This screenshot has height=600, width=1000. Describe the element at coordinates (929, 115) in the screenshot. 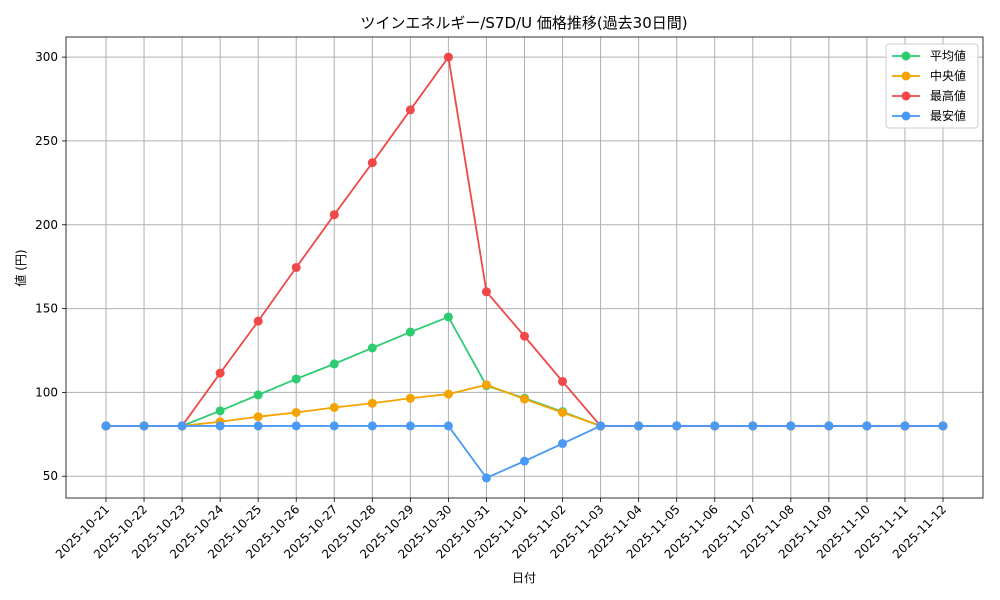

I see `legend-item: 最安値` at that location.